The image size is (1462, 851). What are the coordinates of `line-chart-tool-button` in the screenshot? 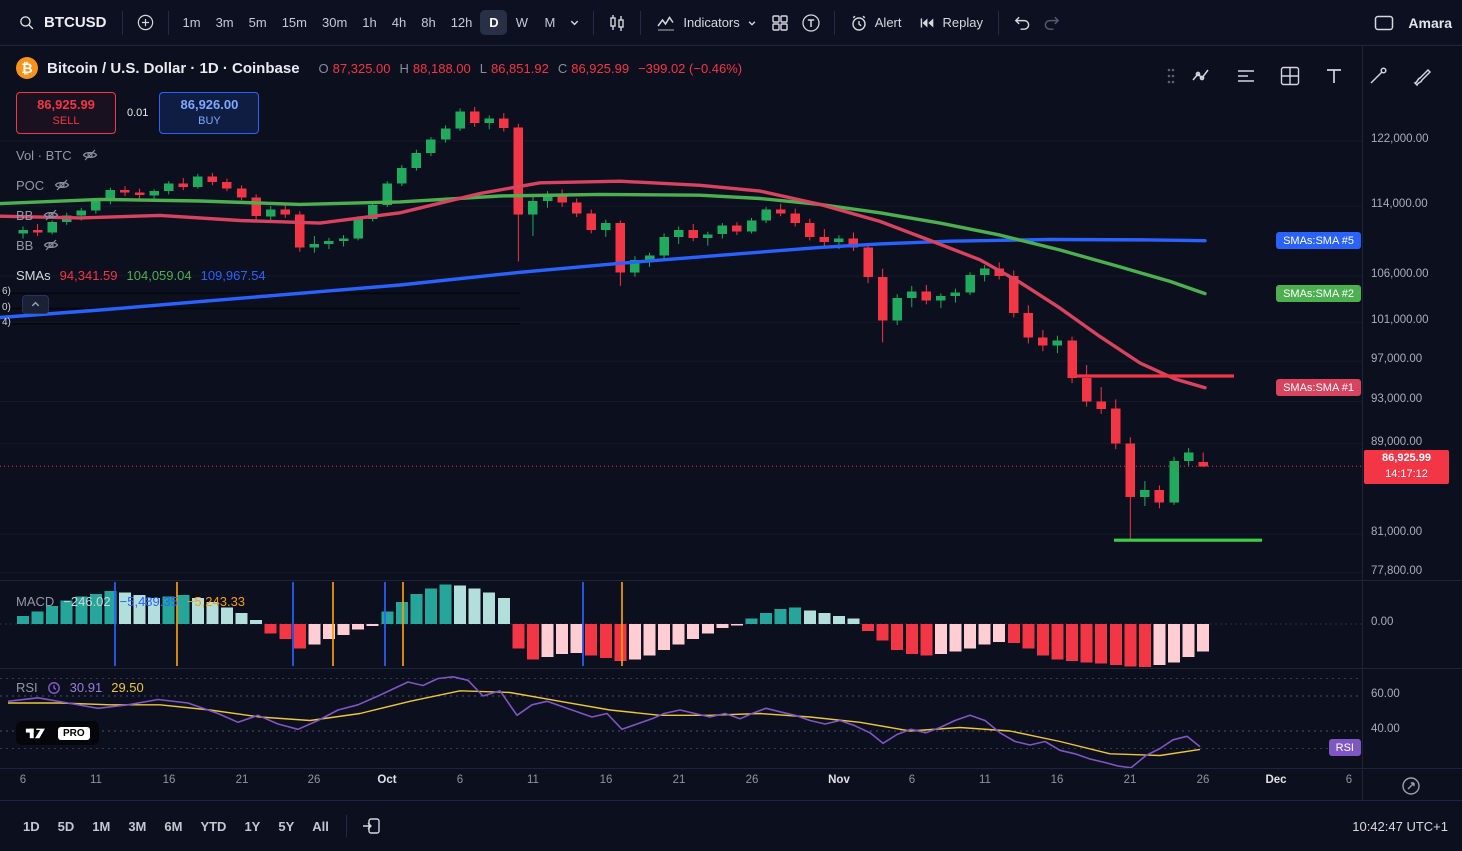 It's located at (1202, 76).